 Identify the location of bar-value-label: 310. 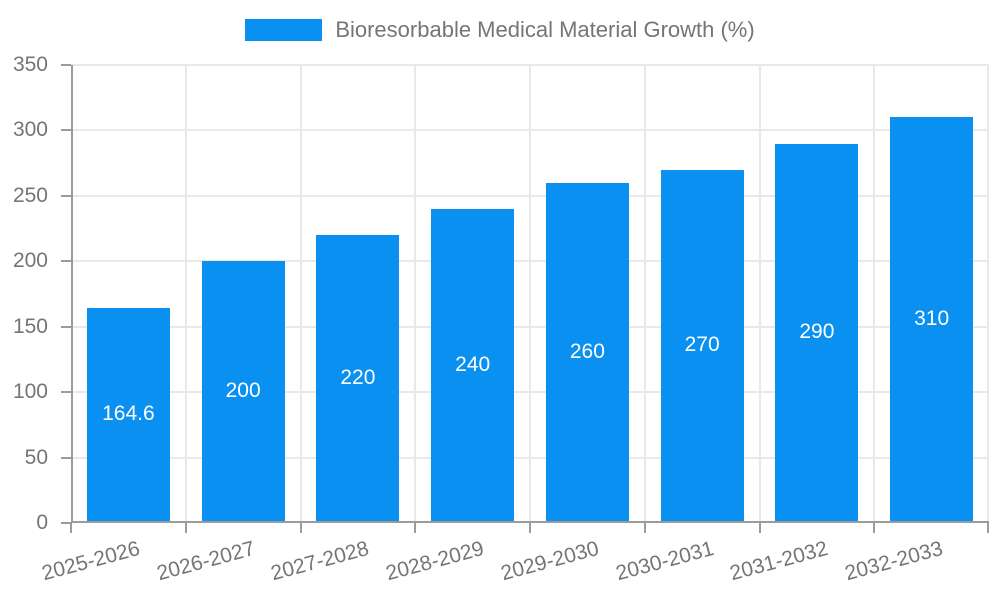
(932, 319).